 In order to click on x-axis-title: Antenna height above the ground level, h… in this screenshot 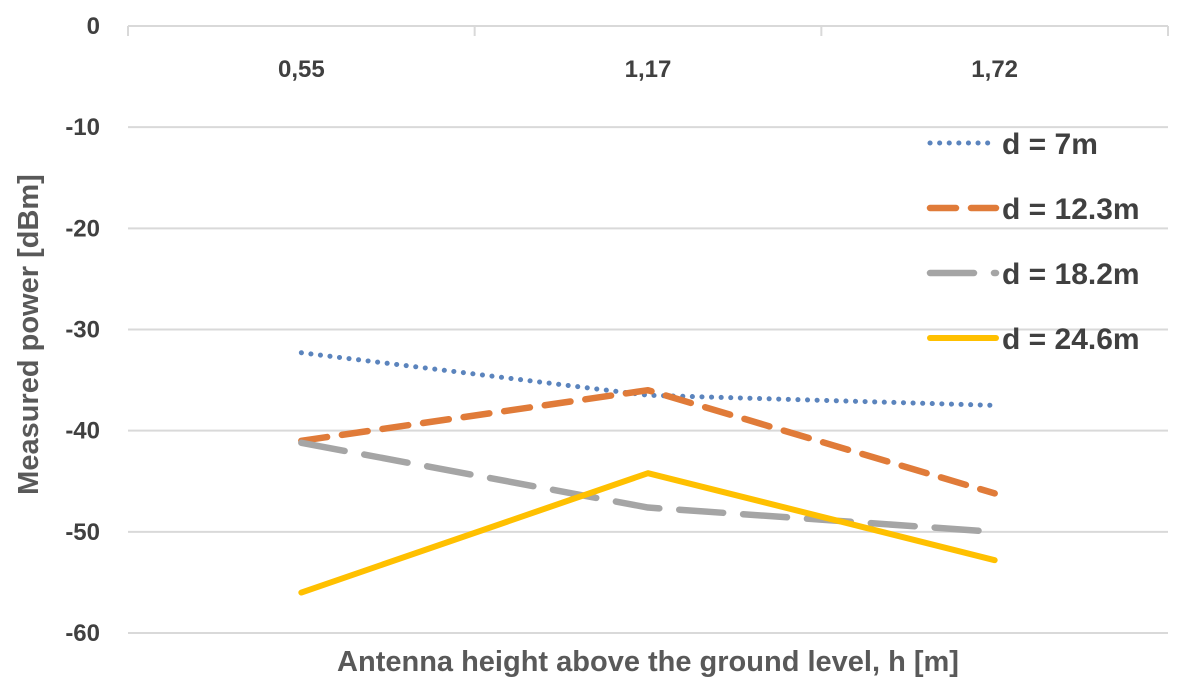, I will do `click(648, 662)`.